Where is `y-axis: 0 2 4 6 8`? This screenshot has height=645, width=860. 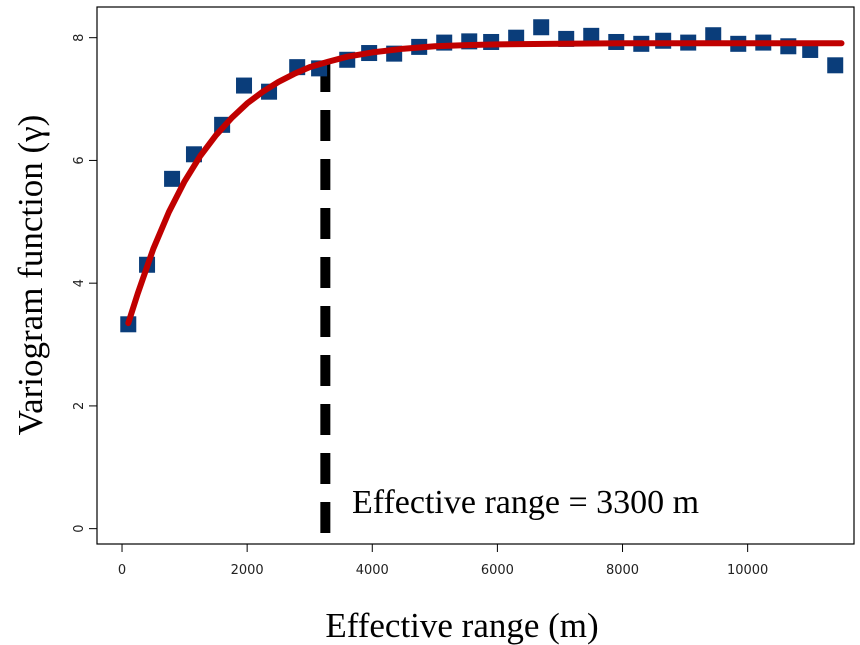
y-axis: 0 2 4 6 8 is located at coordinates (85, 283).